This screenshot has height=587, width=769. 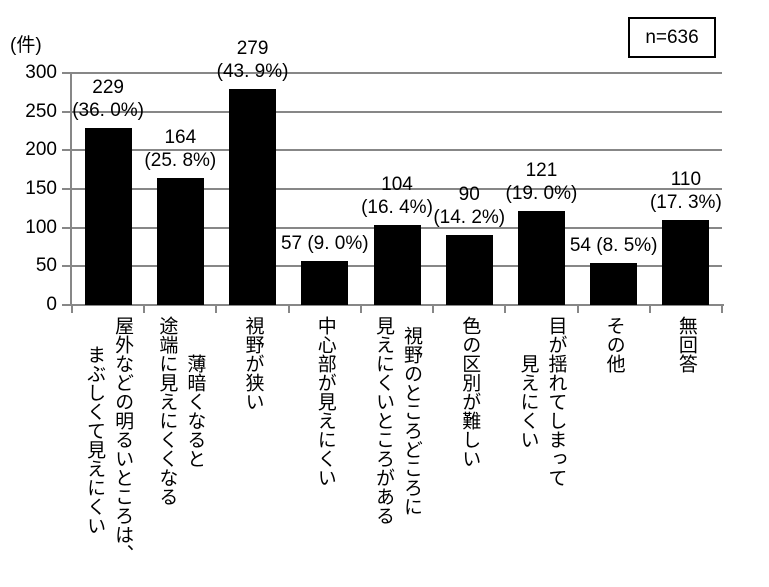 What do you see at coordinates (41, 227) in the screenshot?
I see `y-tick-label: 100` at bounding box center [41, 227].